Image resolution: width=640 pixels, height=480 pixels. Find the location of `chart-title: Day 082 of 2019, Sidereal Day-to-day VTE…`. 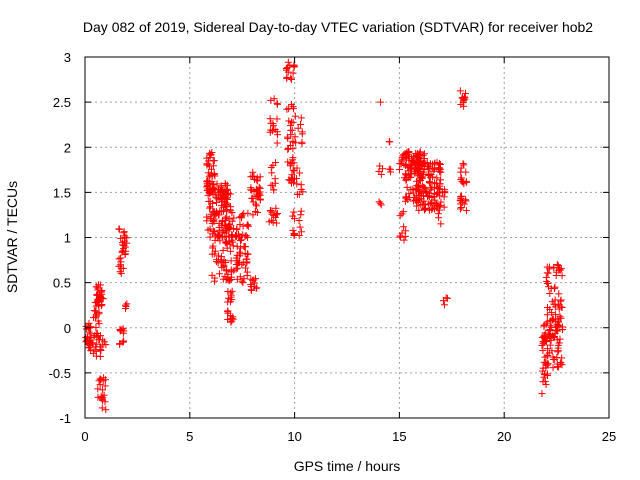

chart-title: Day 082 of 2019, Sidereal Day-to-day VTE… is located at coordinates (338, 27).